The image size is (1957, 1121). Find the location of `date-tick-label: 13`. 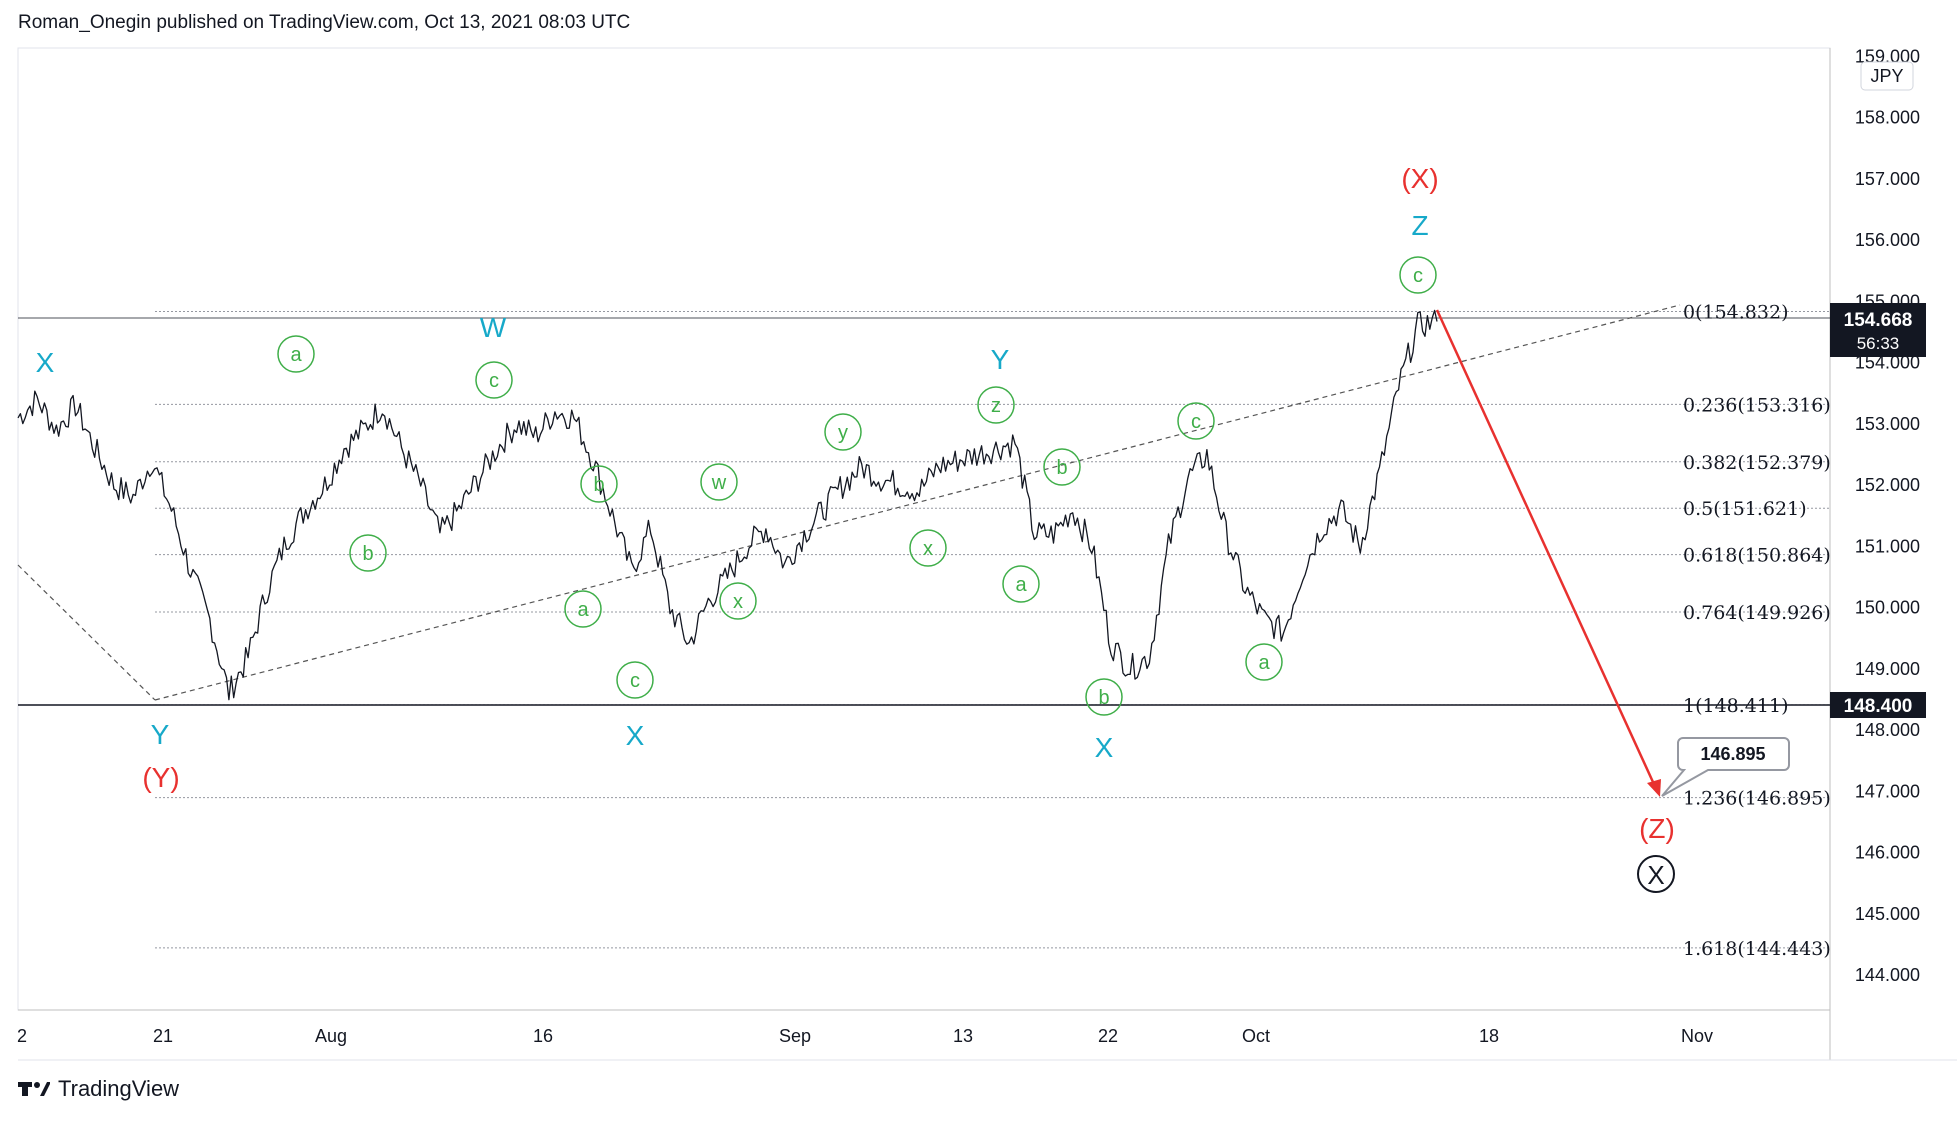

date-tick-label: 13 is located at coordinates (963, 1036).